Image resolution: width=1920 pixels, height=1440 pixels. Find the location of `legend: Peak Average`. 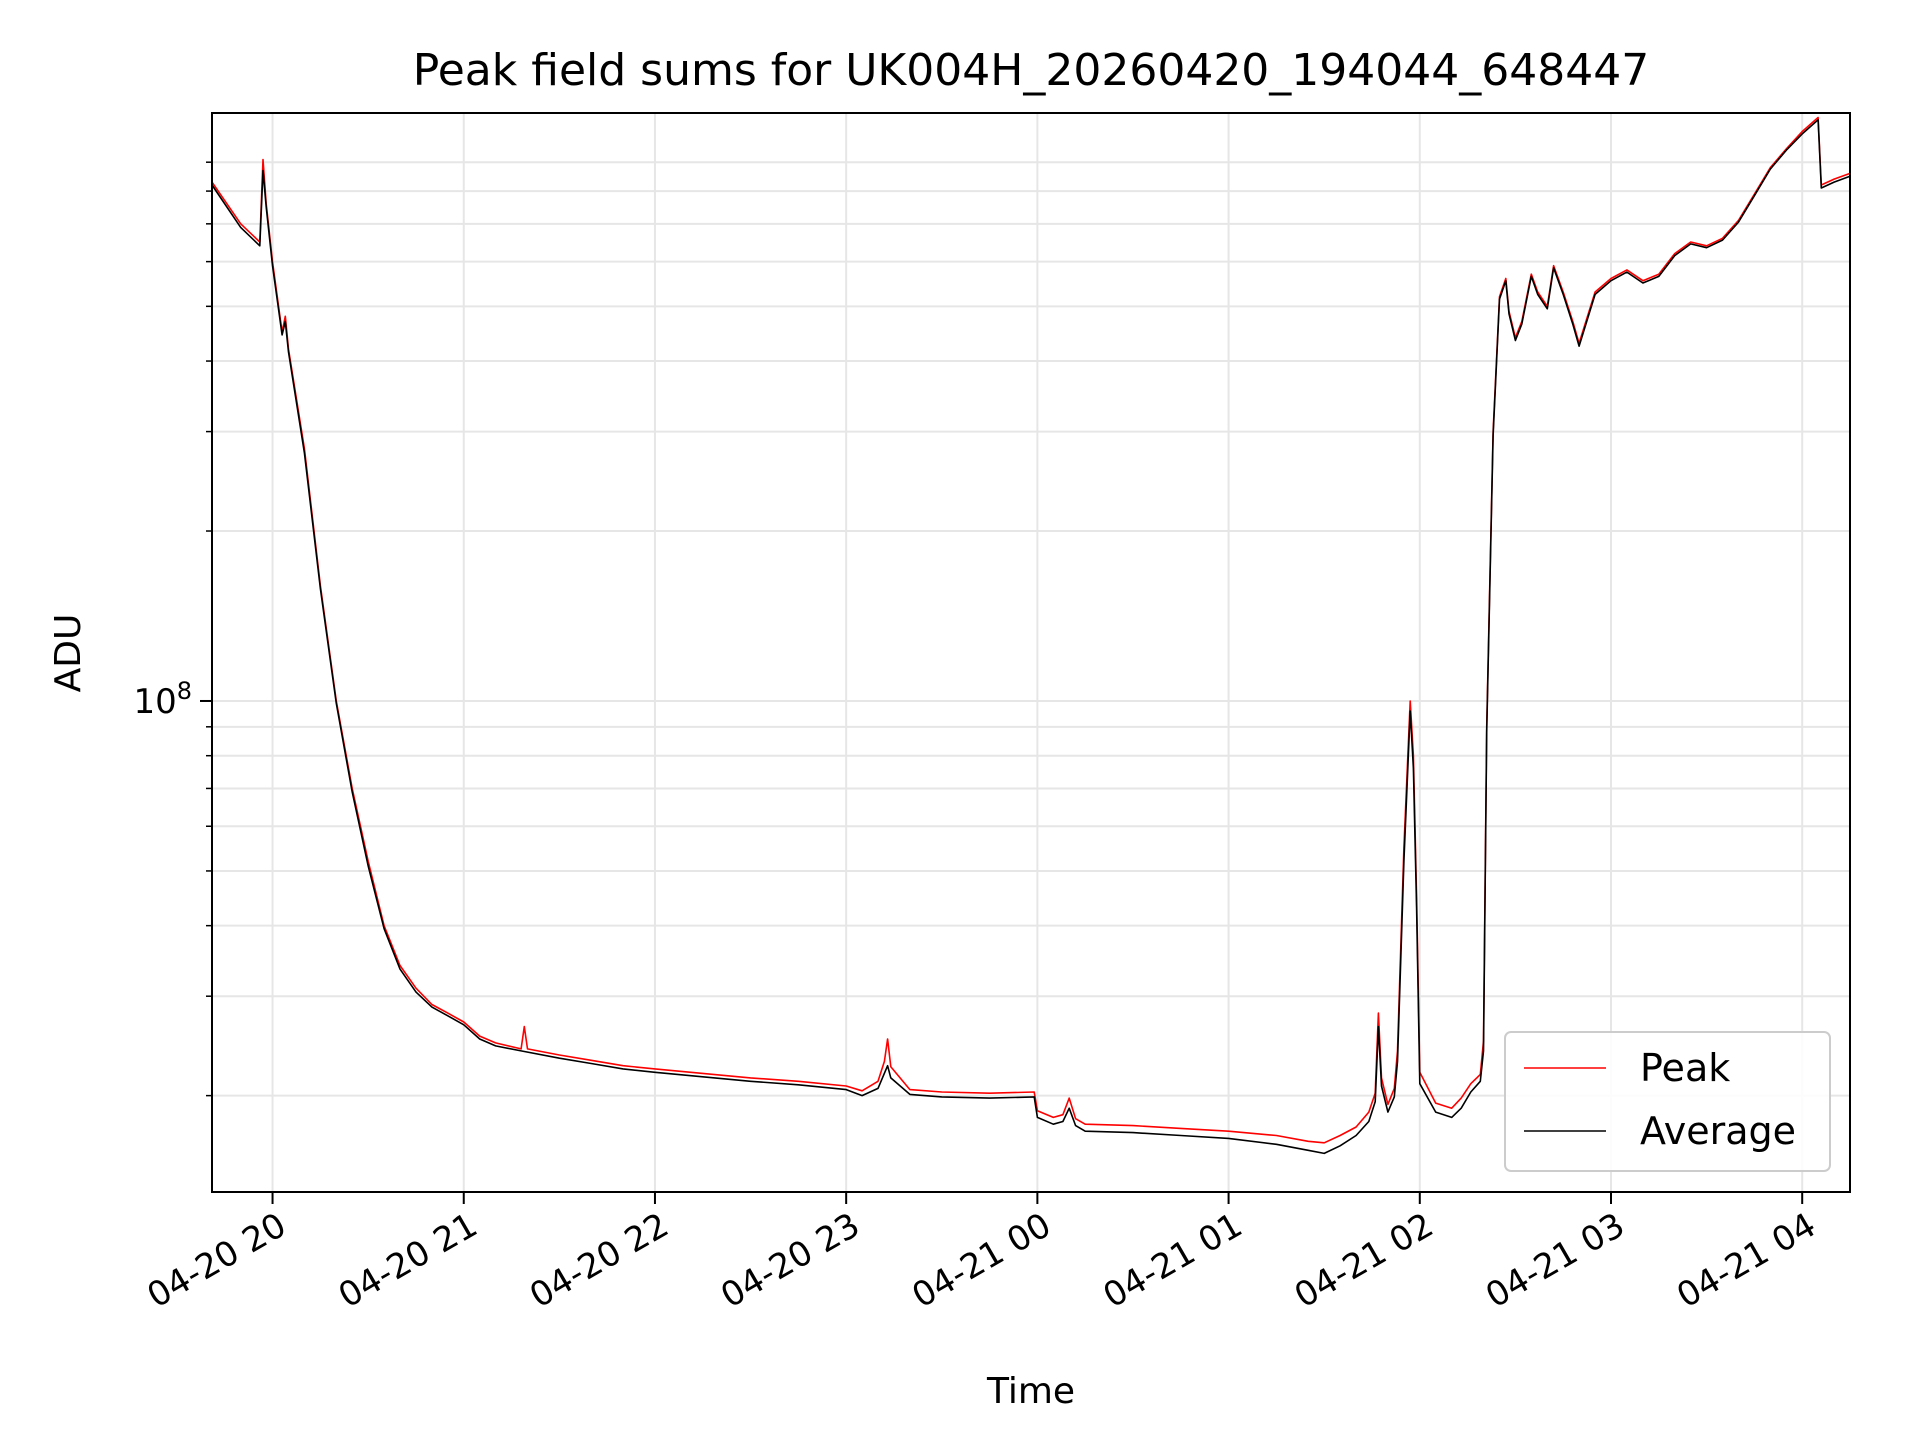

legend: Peak Average is located at coordinates (1667, 1101).